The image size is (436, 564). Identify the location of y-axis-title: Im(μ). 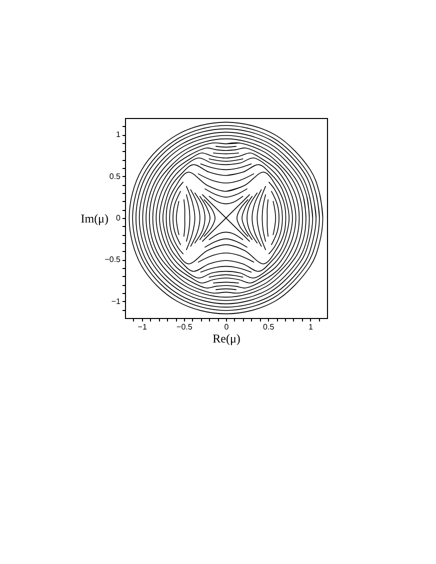
(94, 219).